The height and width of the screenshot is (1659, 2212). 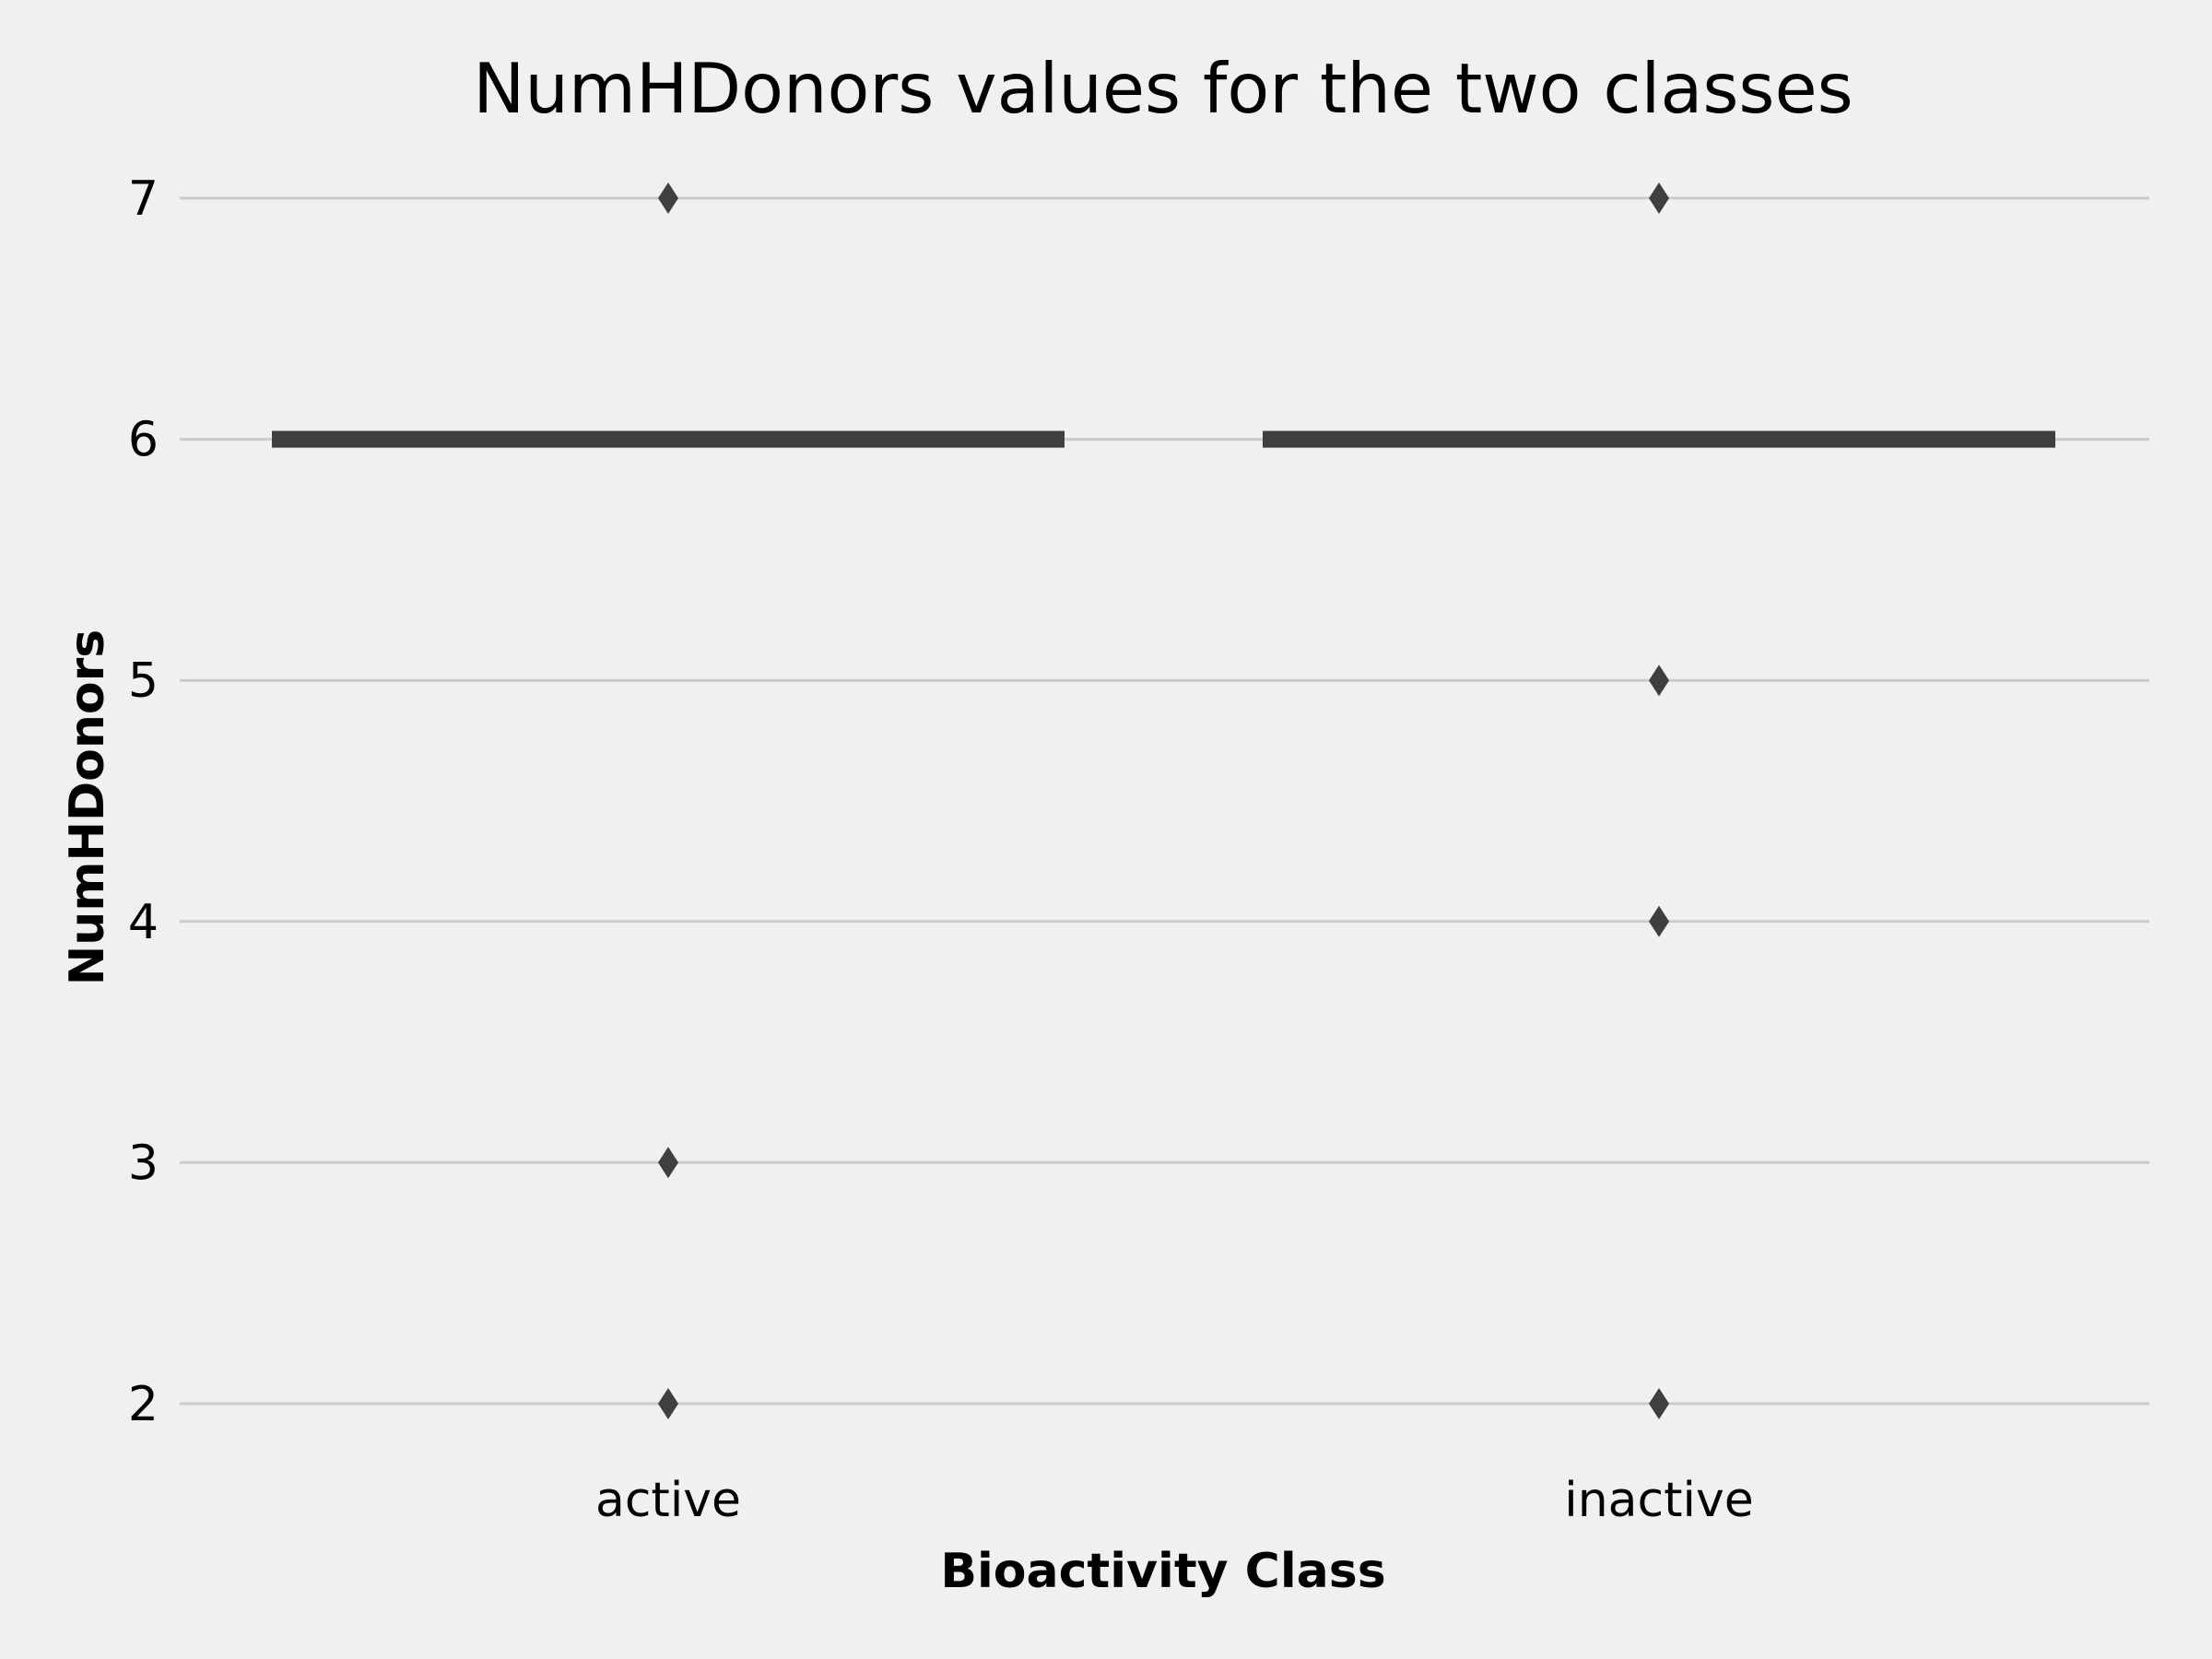 I want to click on chart-title: NumHDonors values for the two classes, so click(x=1163, y=88).